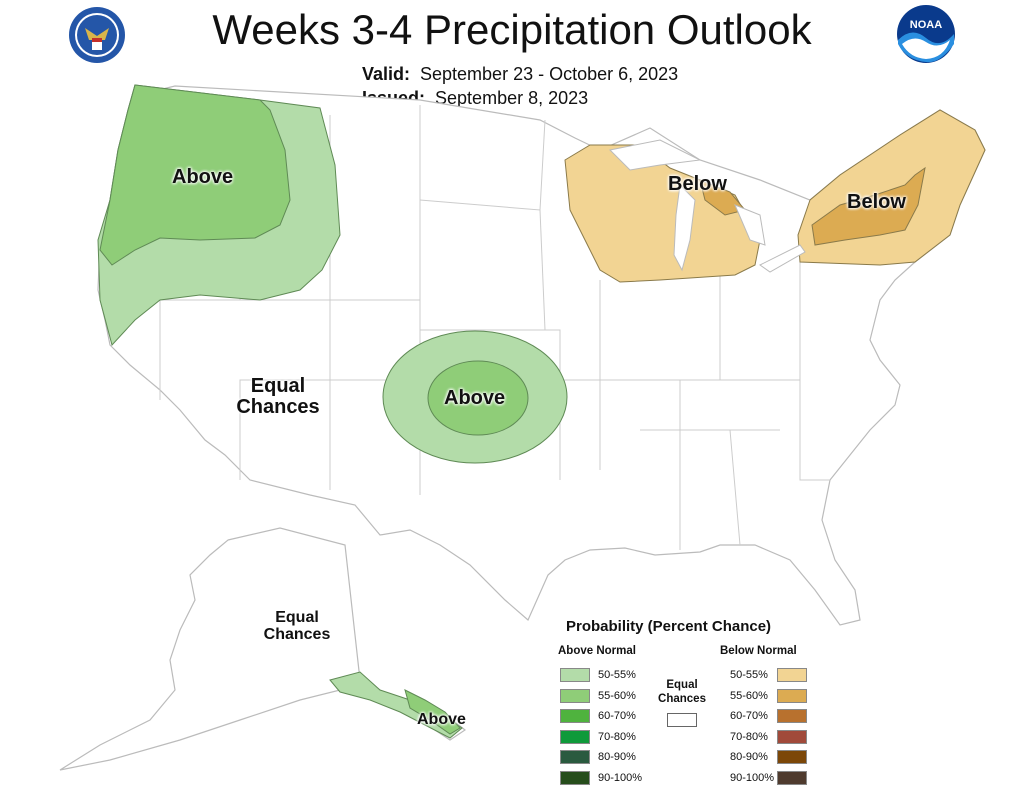 This screenshot has width=1024, height=791. Describe the element at coordinates (655, 155) in the screenshot. I see `lake-superior` at that location.